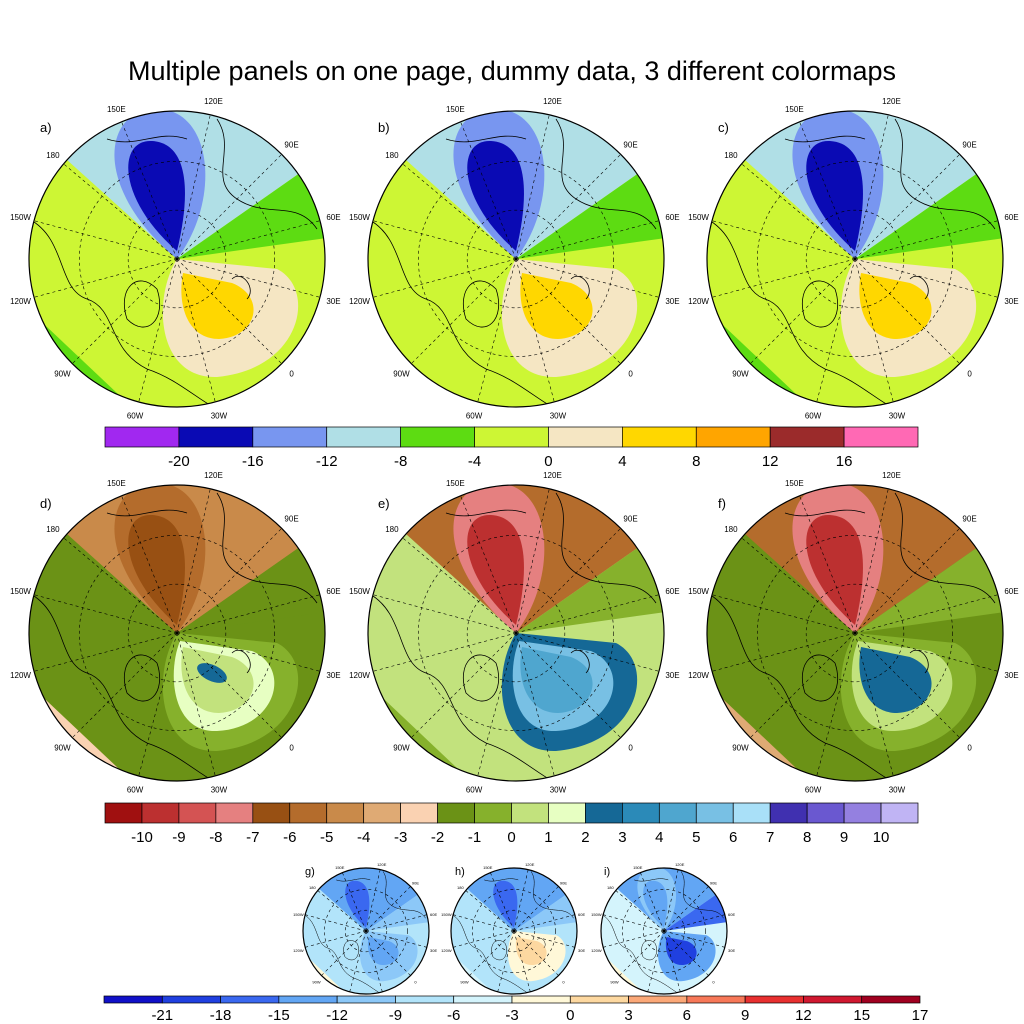 The image size is (1024, 1024). Describe the element at coordinates (415, 981) in the screenshot. I see `longitude-label: 0` at that location.